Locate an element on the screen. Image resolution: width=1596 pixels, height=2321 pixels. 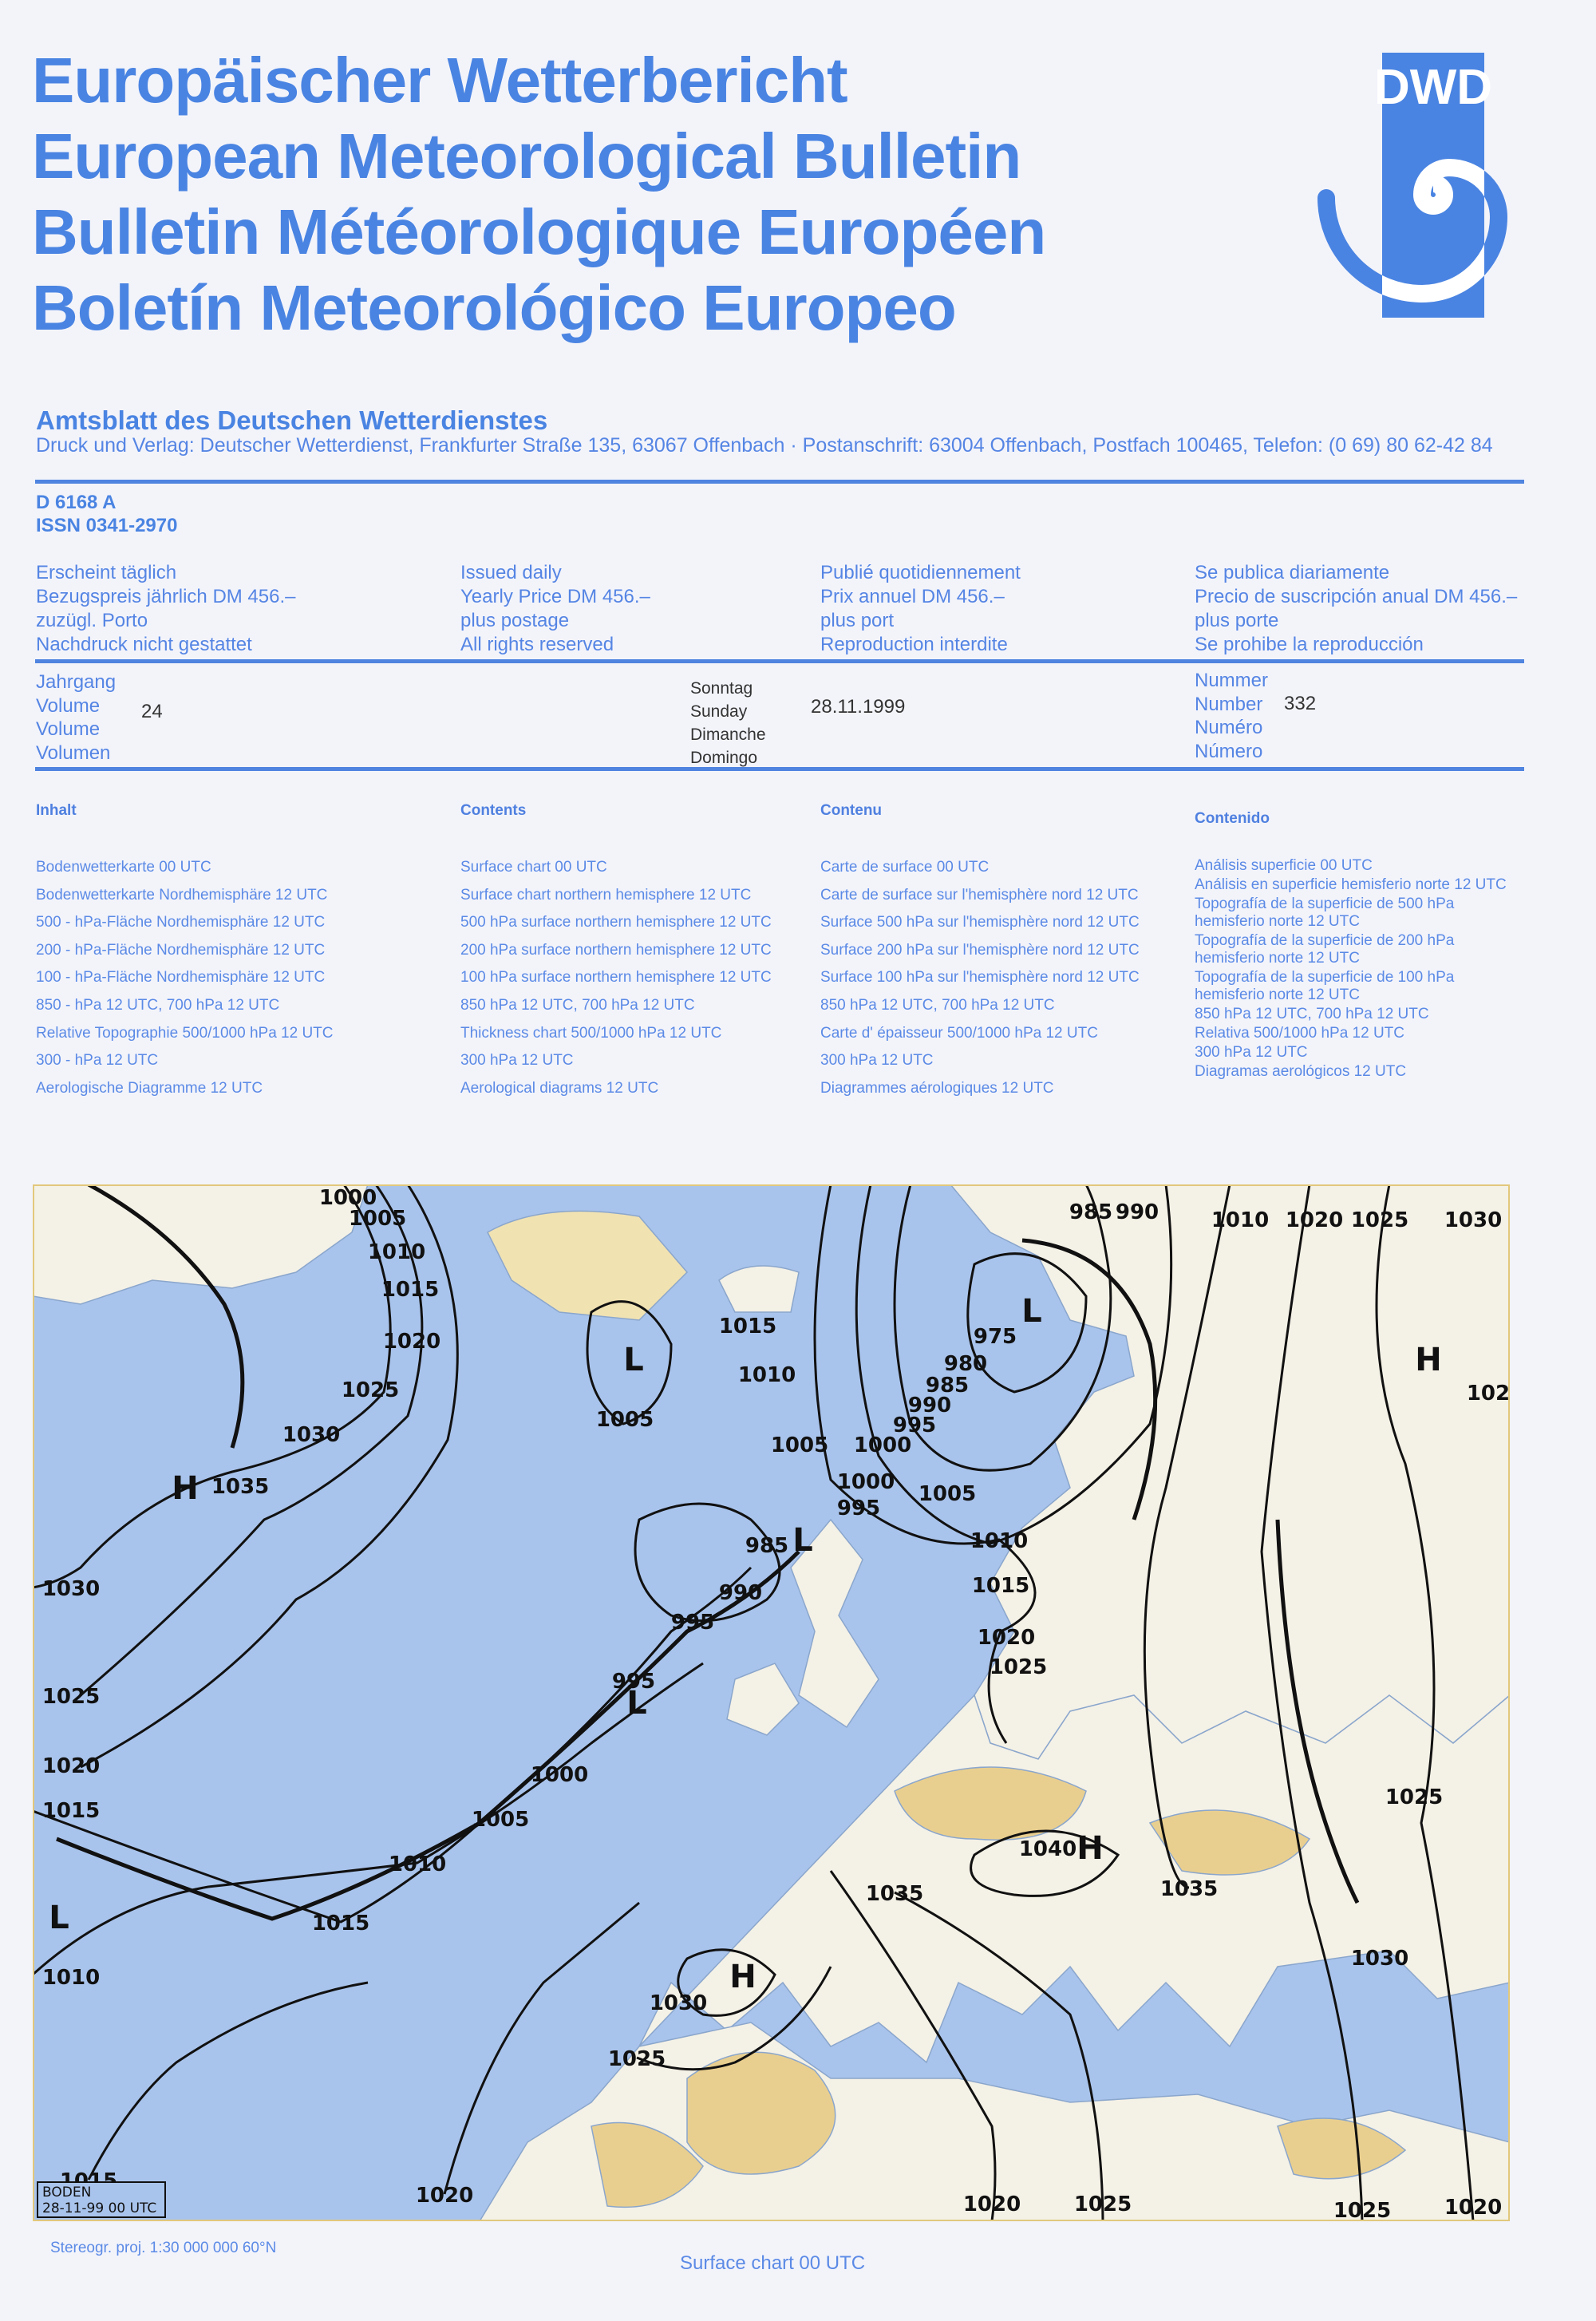
issue-date: 28.11.1999 is located at coordinates (858, 707).